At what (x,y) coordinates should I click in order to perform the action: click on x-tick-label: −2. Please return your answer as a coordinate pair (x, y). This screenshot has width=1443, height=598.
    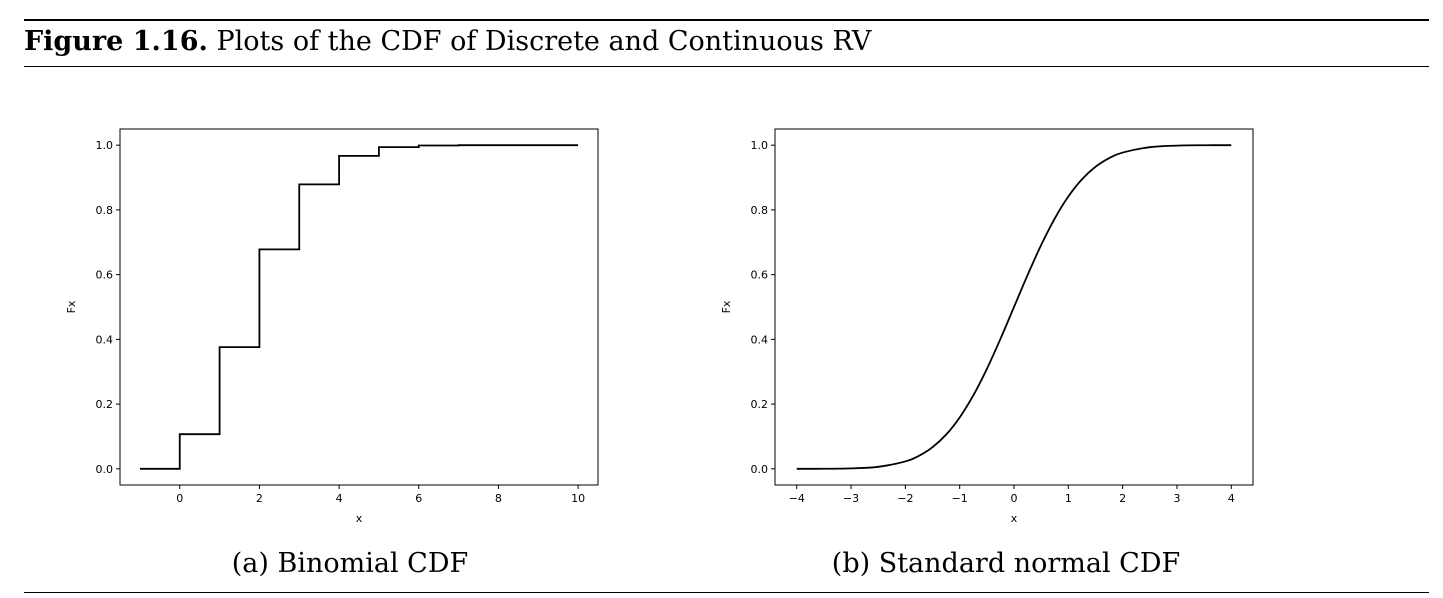
    Looking at the image, I should click on (905, 498).